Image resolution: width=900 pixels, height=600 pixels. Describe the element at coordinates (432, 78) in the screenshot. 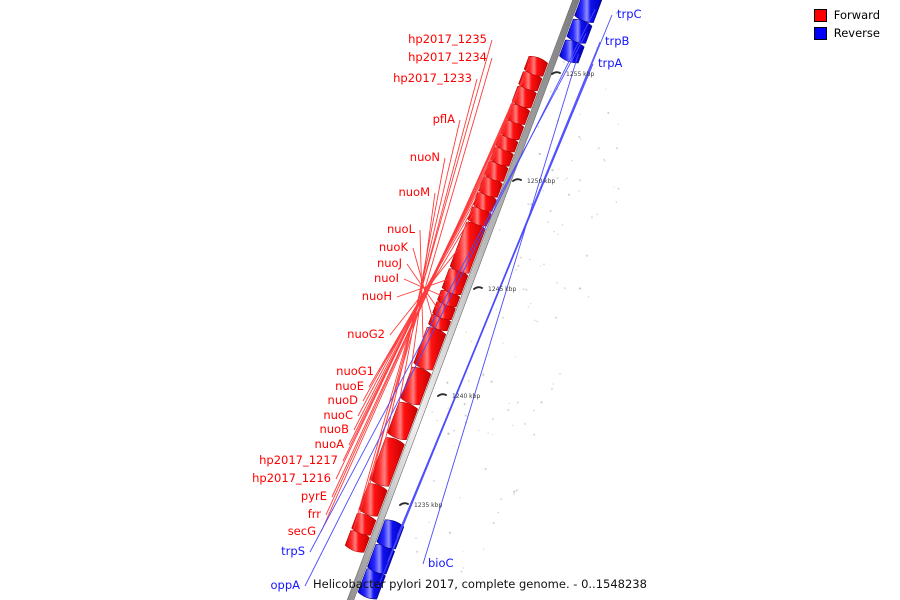

I see `gene-label-hp2017_1233: hp2017_1233` at that location.